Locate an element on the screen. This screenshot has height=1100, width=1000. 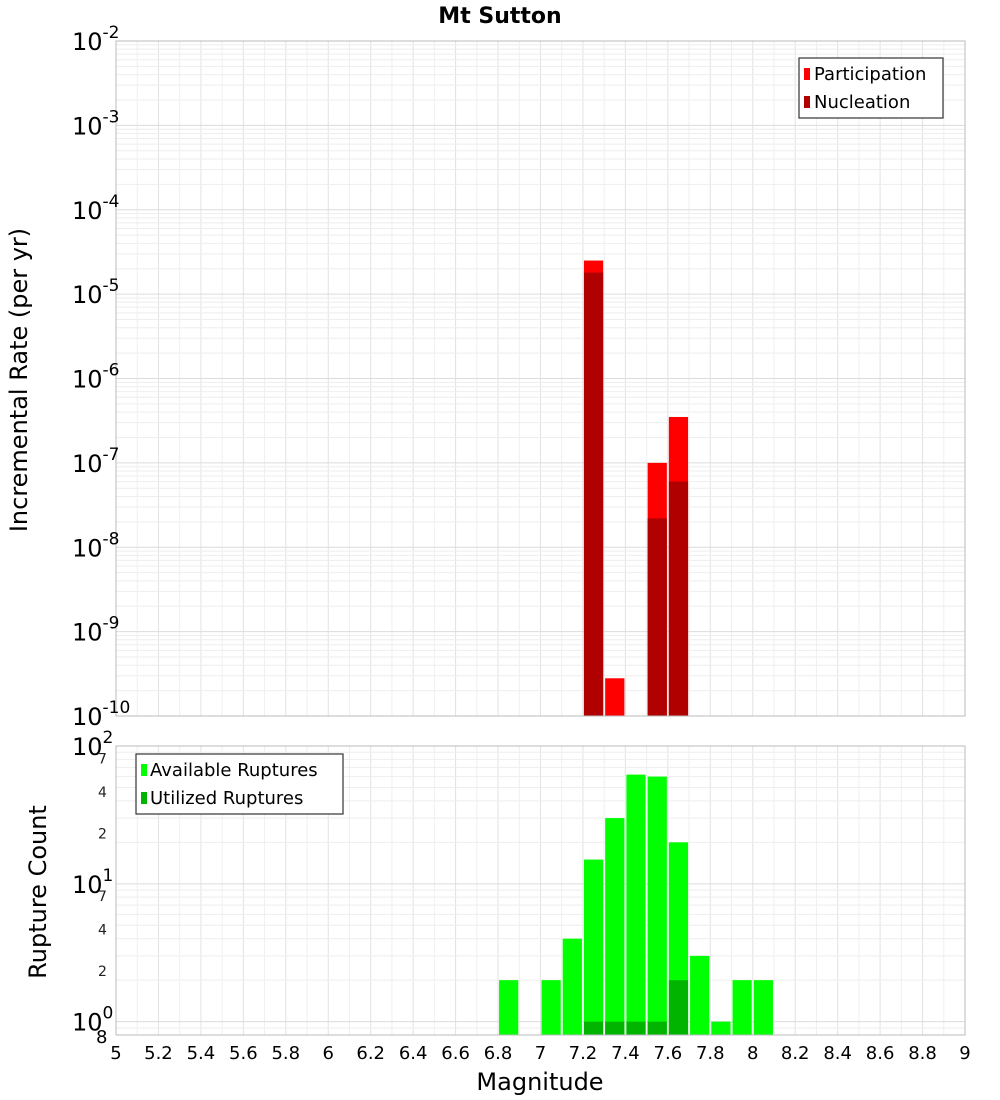
top-y-tick-label: 10⁻⁶ is located at coordinates (96, 377).